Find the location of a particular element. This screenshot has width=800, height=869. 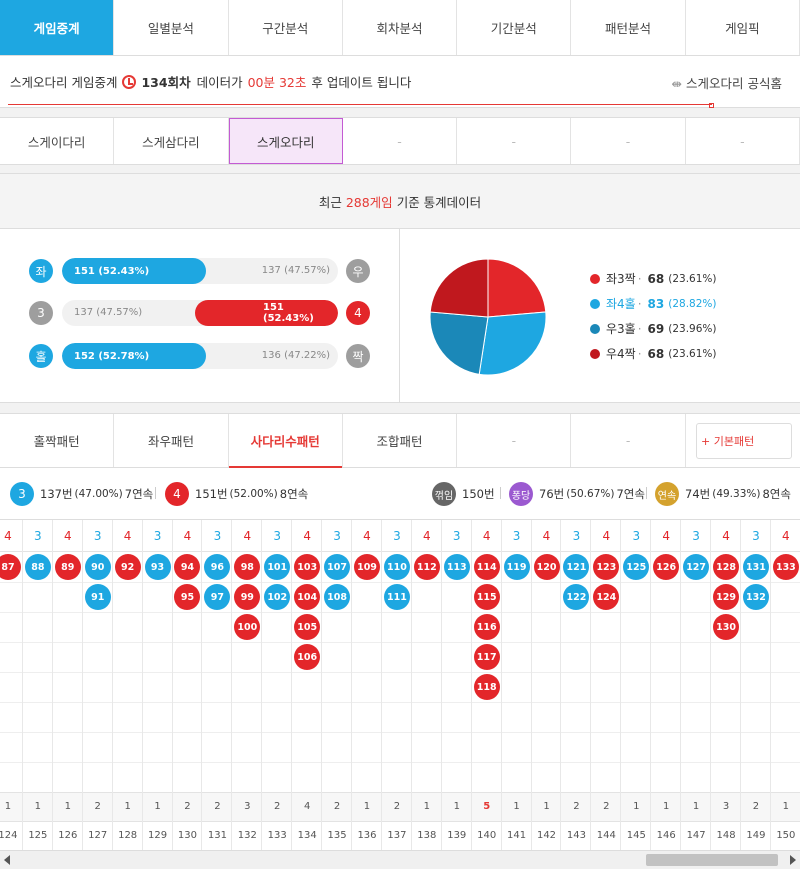

nav-tab-1: 일별분석 is located at coordinates (171, 27).